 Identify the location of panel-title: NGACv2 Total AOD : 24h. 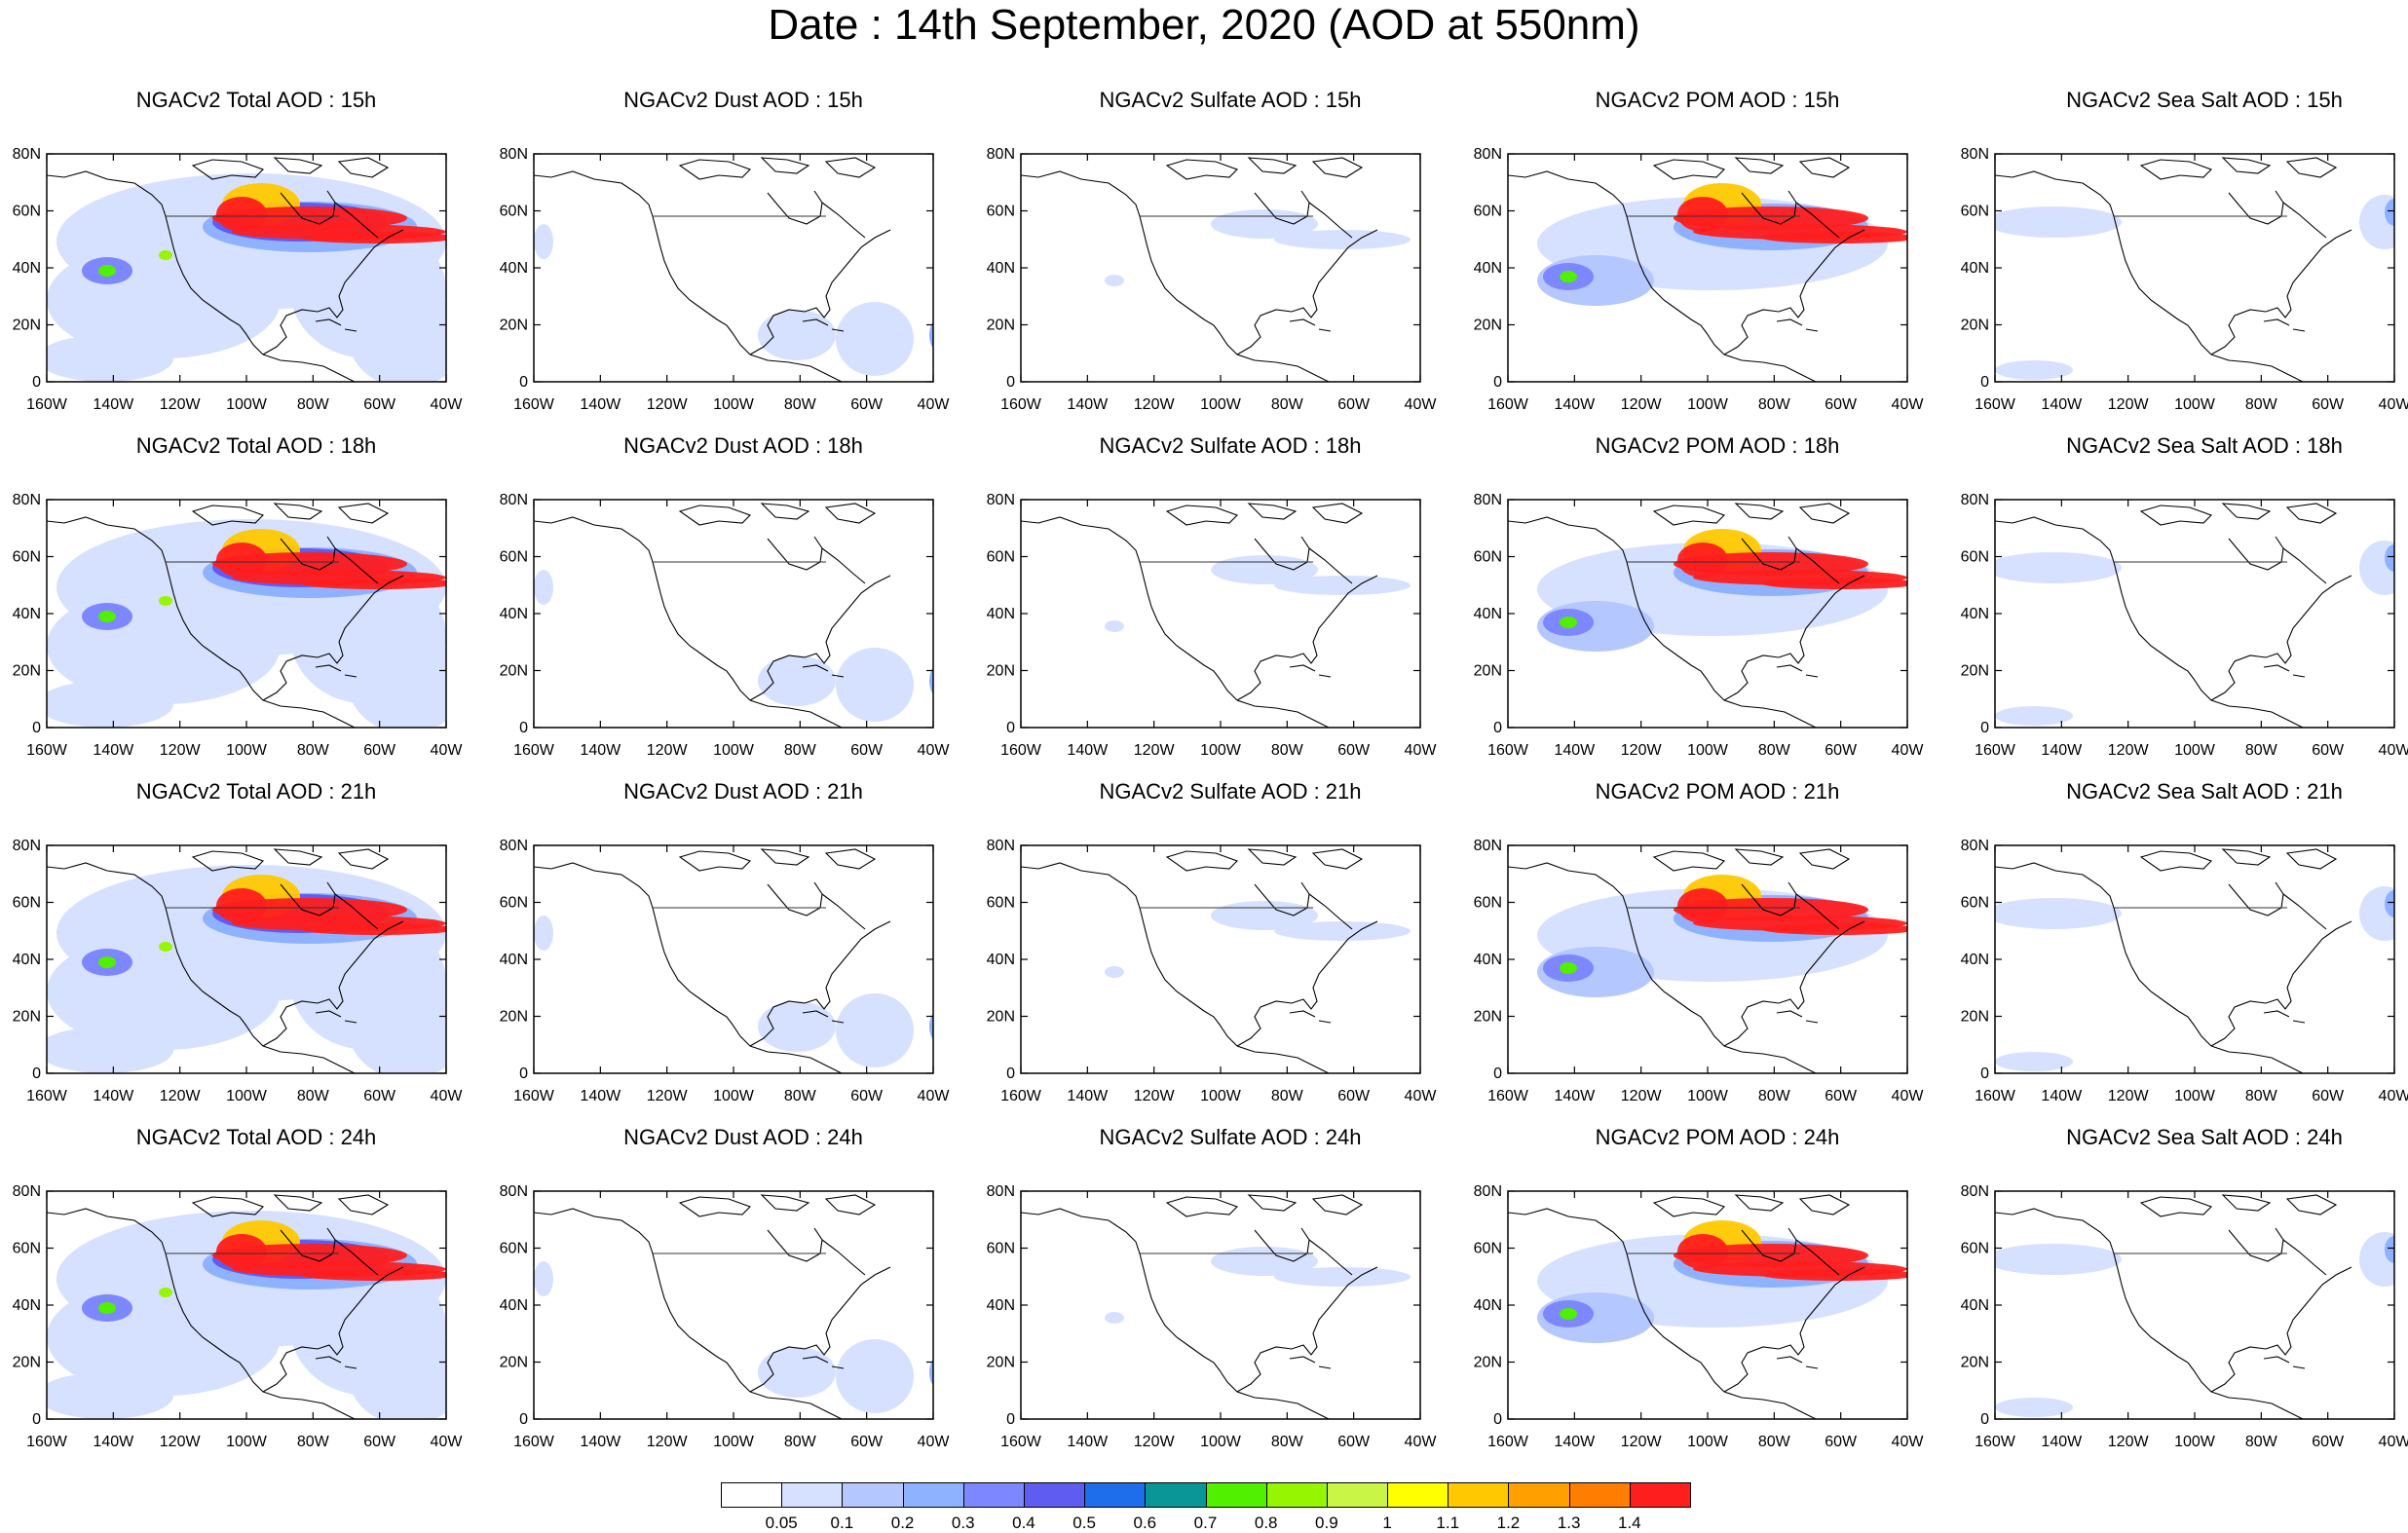
(256, 1137).